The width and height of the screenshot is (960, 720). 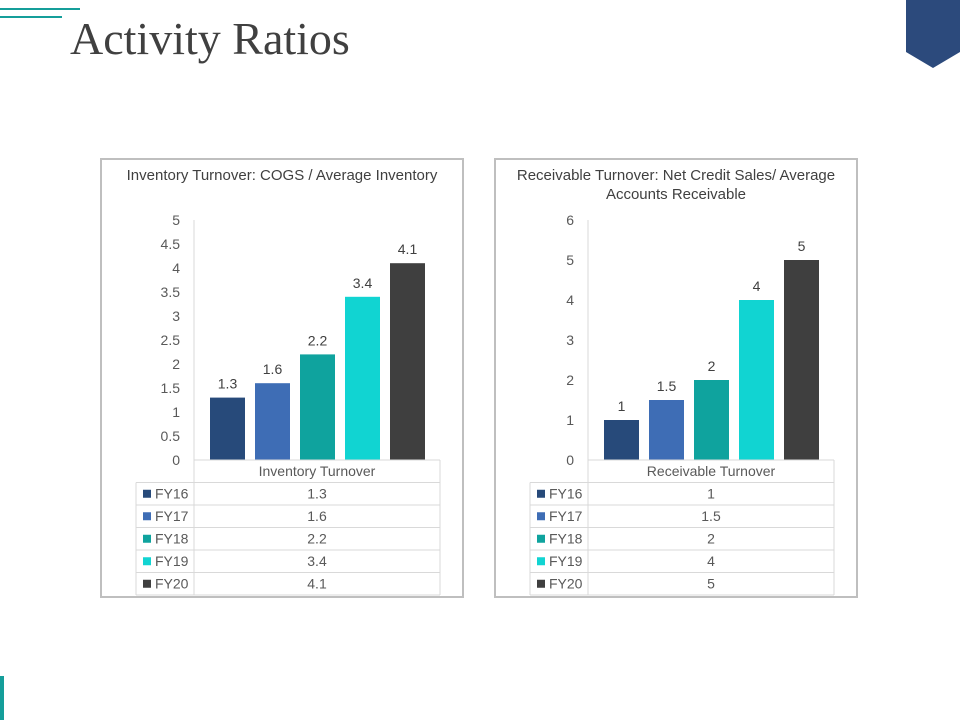 What do you see at coordinates (228, 384) in the screenshot?
I see `data-label: 1.3` at bounding box center [228, 384].